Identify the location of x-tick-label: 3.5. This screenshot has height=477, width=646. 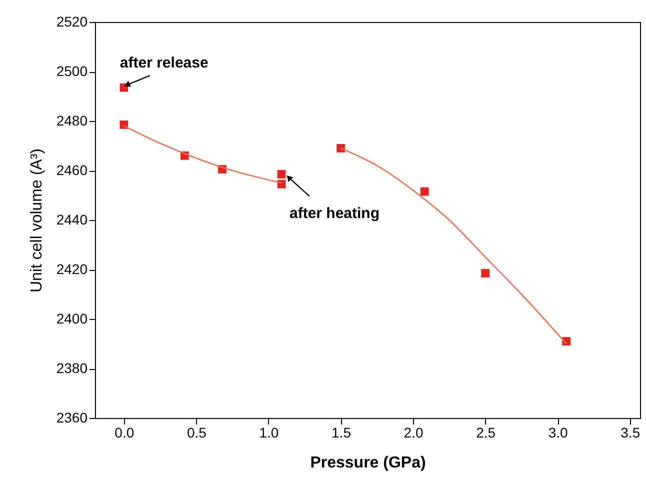
(630, 432).